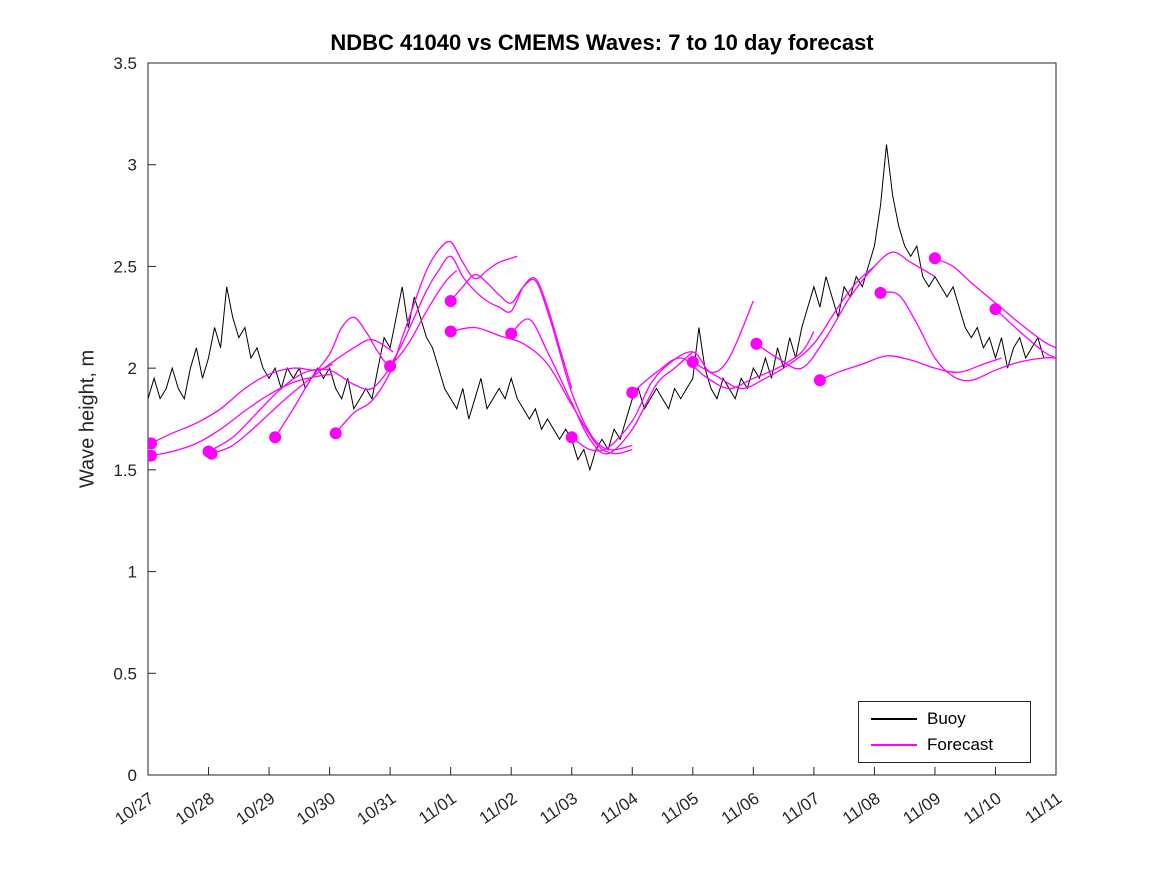  Describe the element at coordinates (946, 718) in the screenshot. I see `legend-label-buoy: Buoy` at that location.